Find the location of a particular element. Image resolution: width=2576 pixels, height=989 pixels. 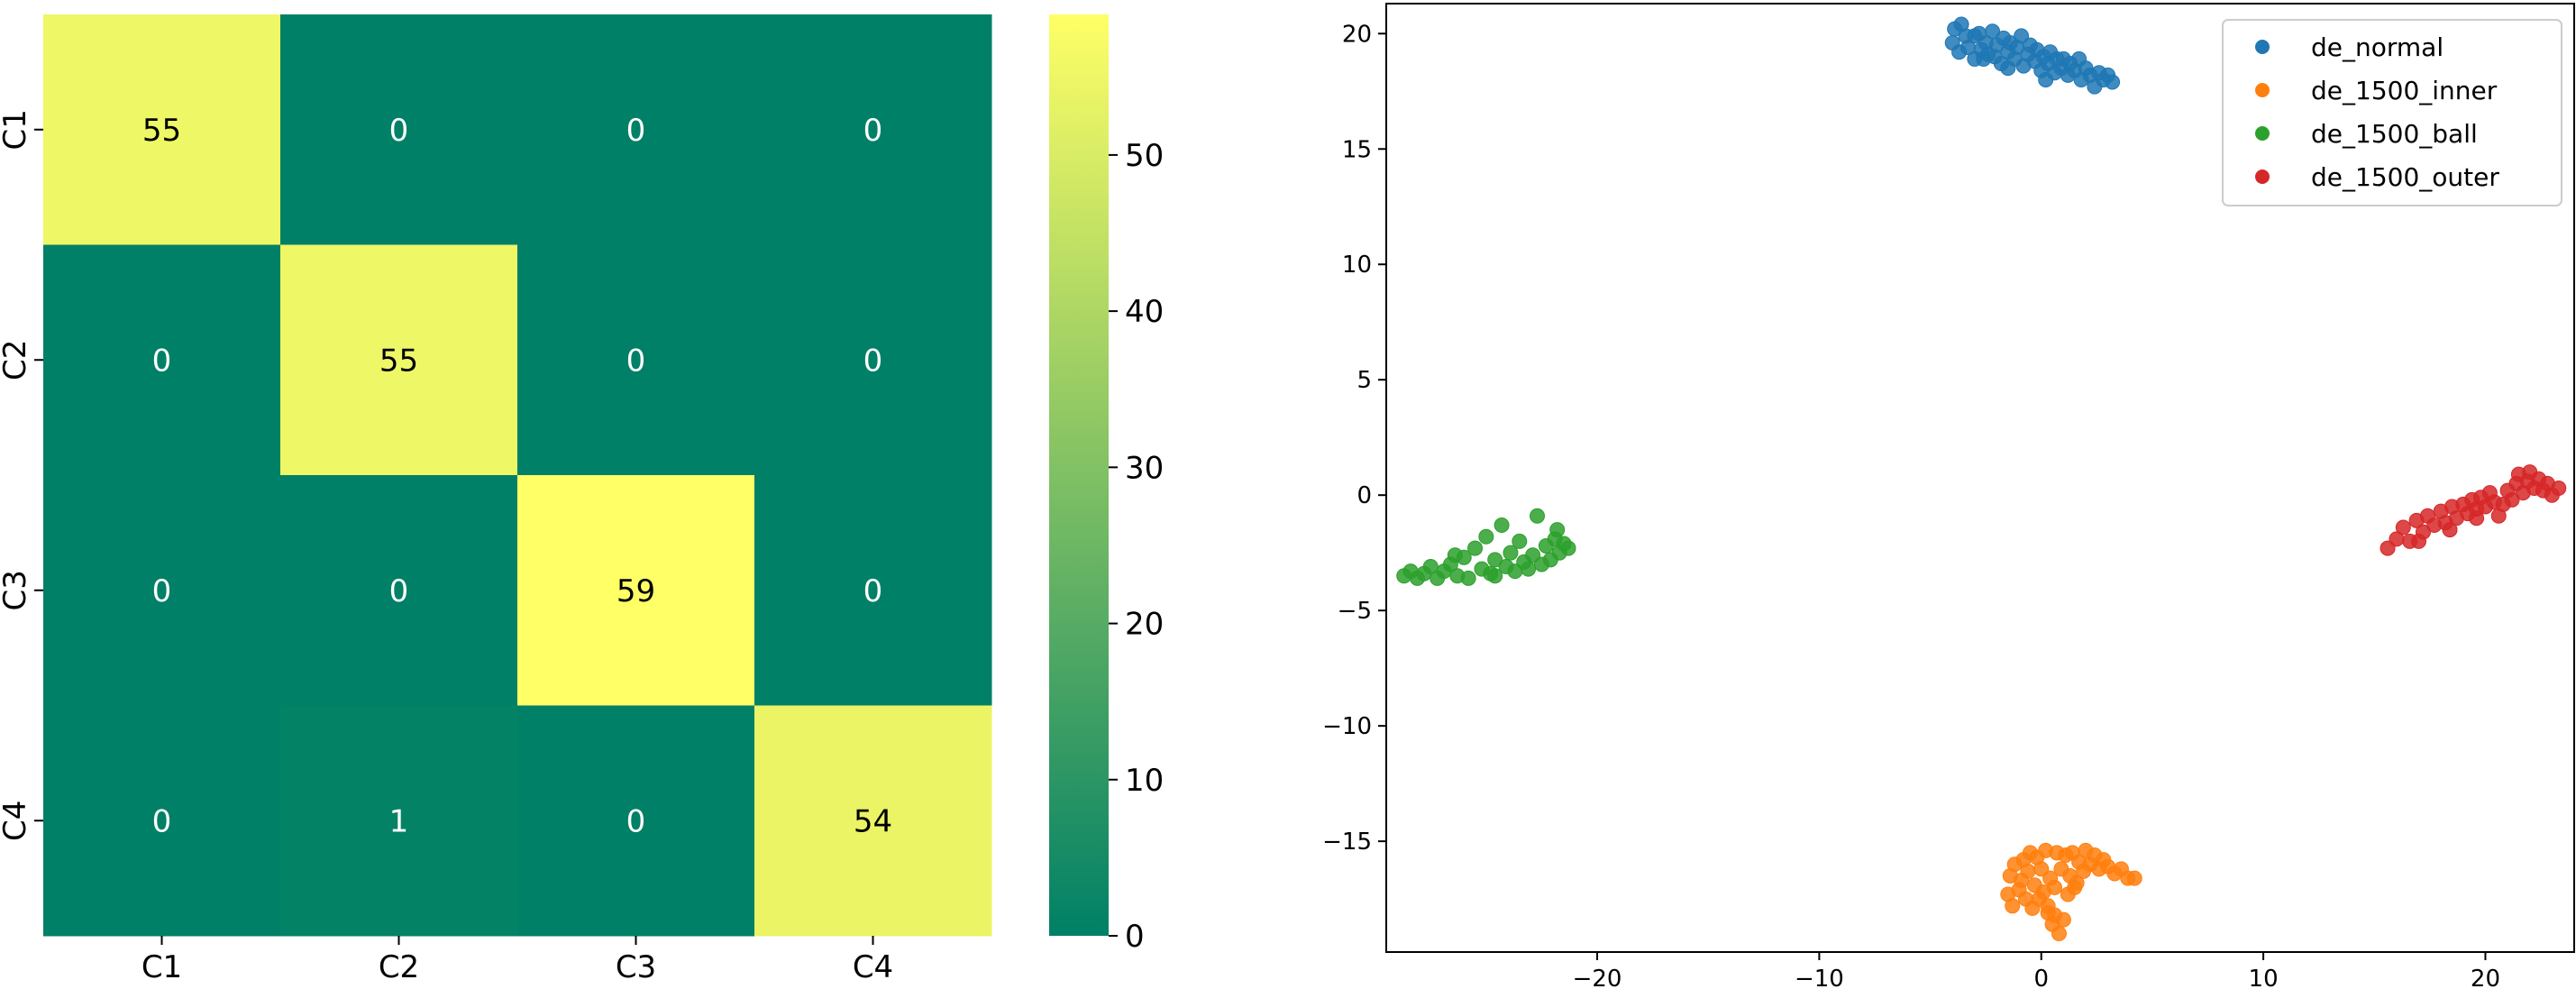

scatter-y-tick-label: 0 is located at coordinates (1364, 496).